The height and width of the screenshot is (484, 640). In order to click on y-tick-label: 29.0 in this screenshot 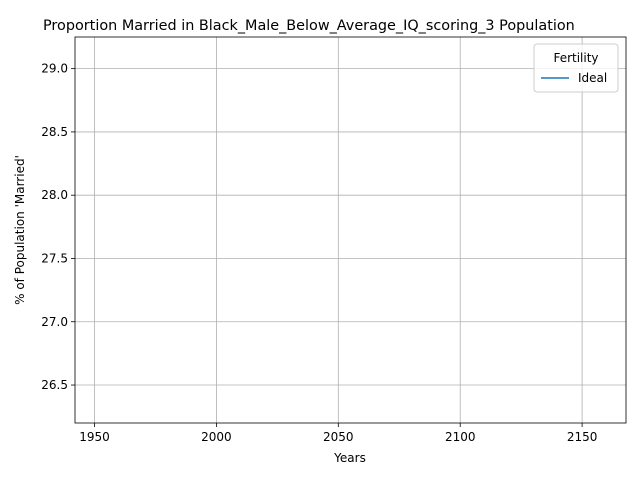, I will do `click(54, 69)`.